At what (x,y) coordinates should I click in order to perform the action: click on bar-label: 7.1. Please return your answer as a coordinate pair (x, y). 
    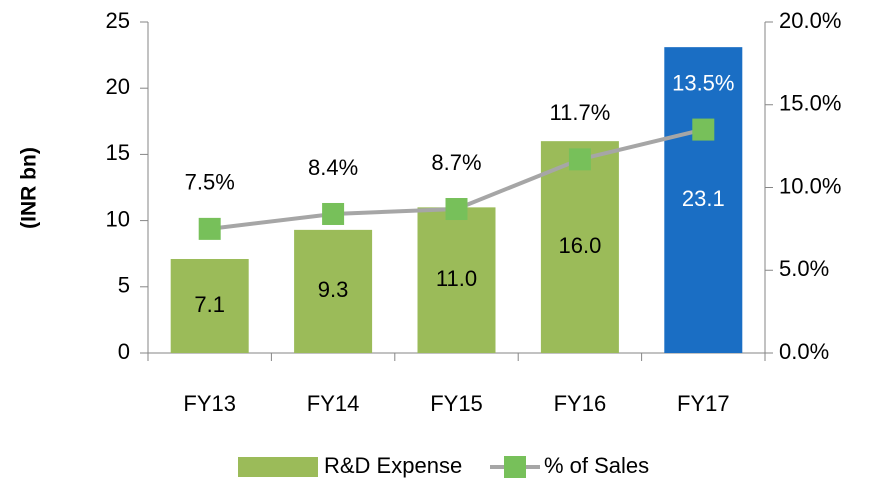
    Looking at the image, I should click on (209, 304).